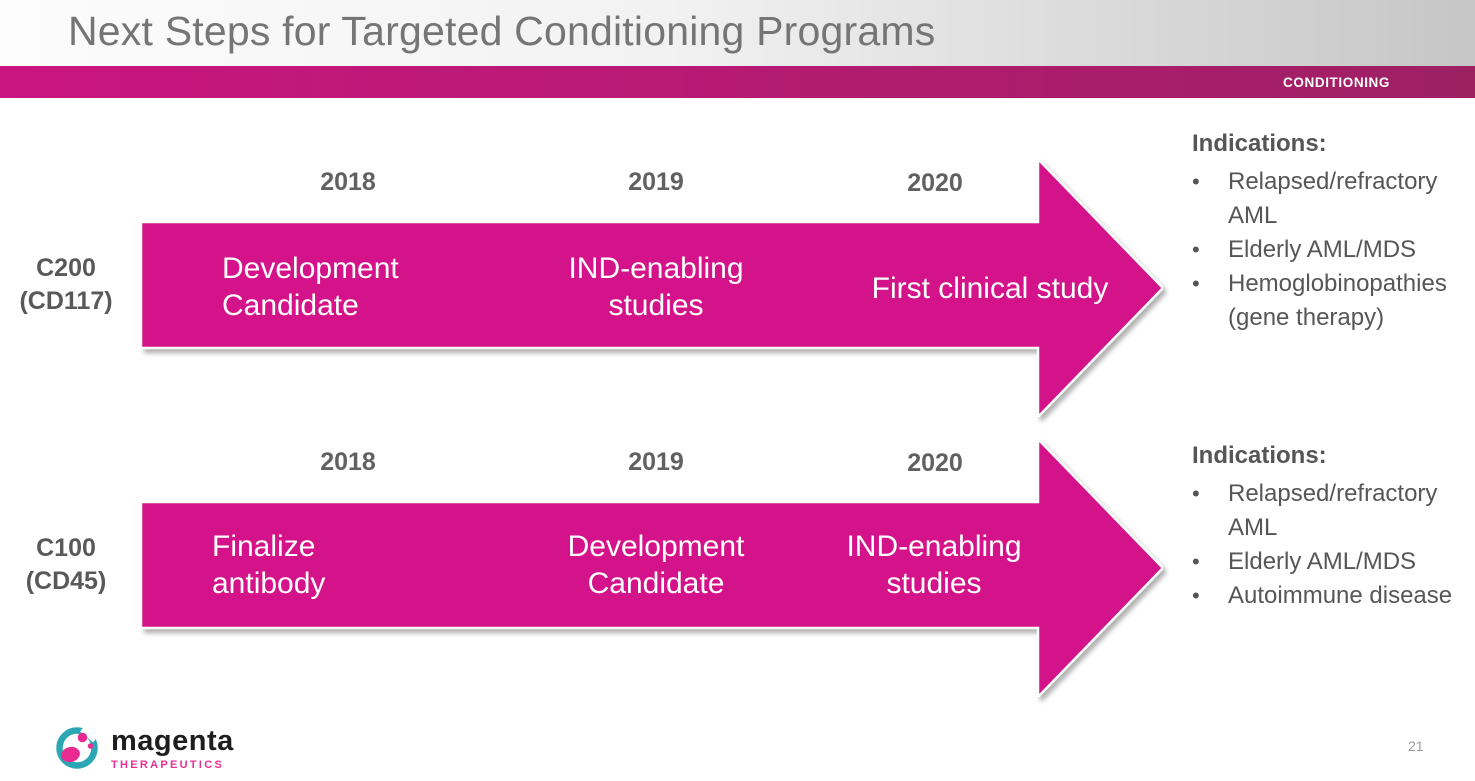 This screenshot has height=781, width=1475. I want to click on logo-wordmark: magenta THERAPEUTICS, so click(172, 748).